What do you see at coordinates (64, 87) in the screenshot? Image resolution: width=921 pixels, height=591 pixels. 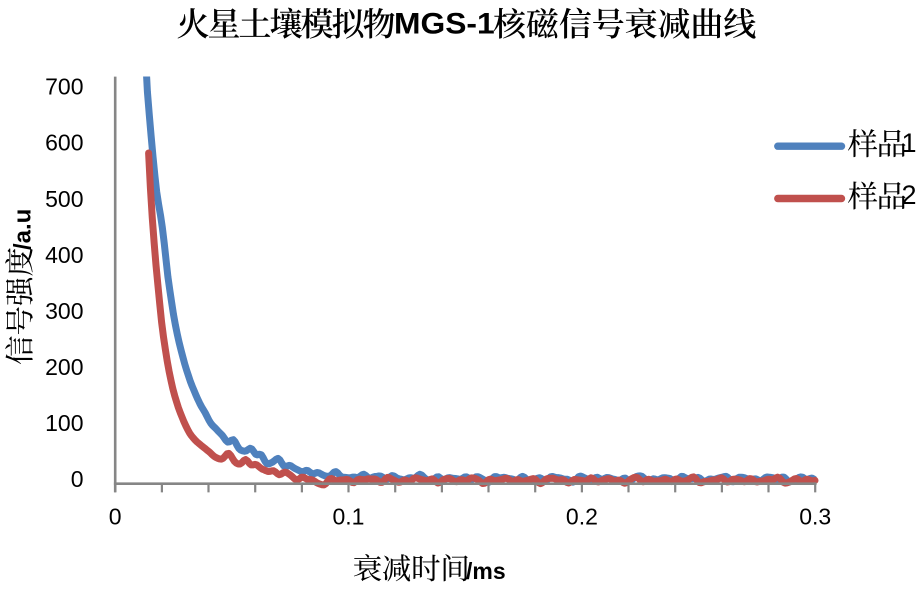 I see `svg-text: 700` at bounding box center [64, 87].